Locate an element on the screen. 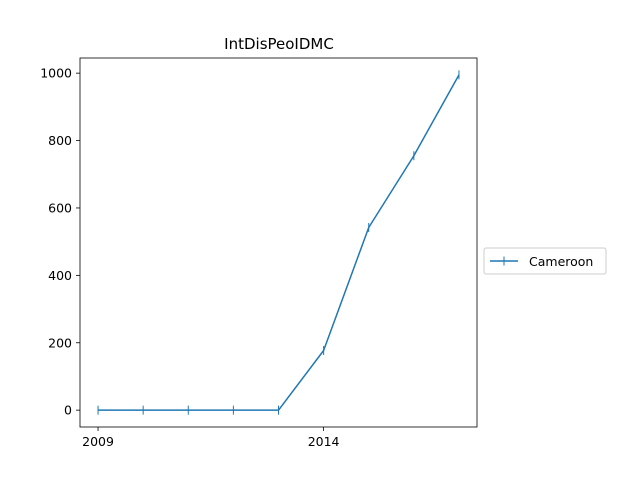  legend-label-cameroon: Cameroon is located at coordinates (561, 261).